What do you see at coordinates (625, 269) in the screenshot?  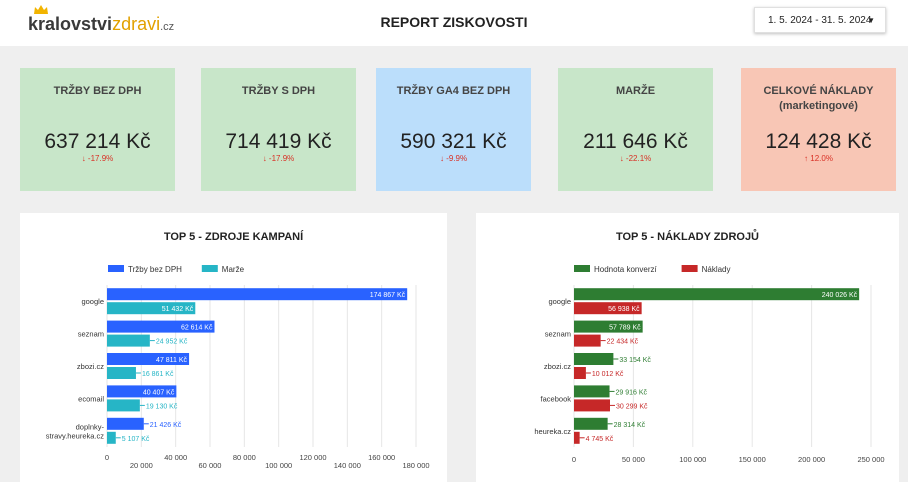 I see `legend-label: Hodnota konverzí` at bounding box center [625, 269].